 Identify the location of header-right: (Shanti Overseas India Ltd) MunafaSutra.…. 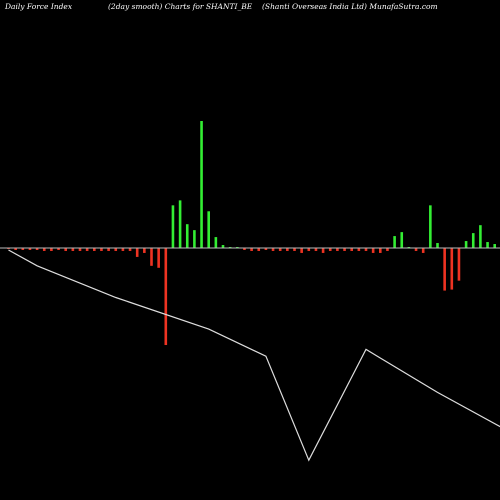
(350, 6).